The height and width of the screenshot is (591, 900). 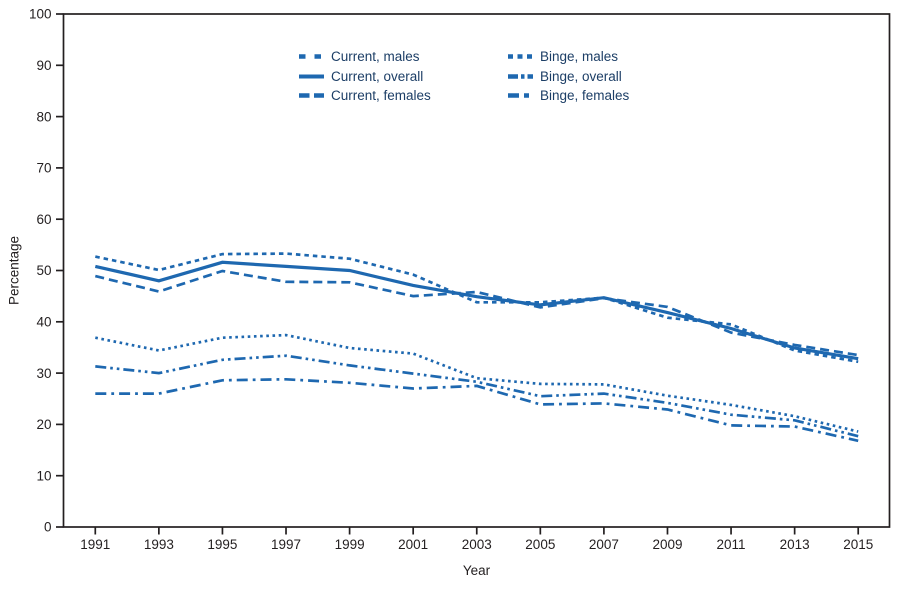 I want to click on legend-swatch-current-males-icon, so click(x=311, y=56).